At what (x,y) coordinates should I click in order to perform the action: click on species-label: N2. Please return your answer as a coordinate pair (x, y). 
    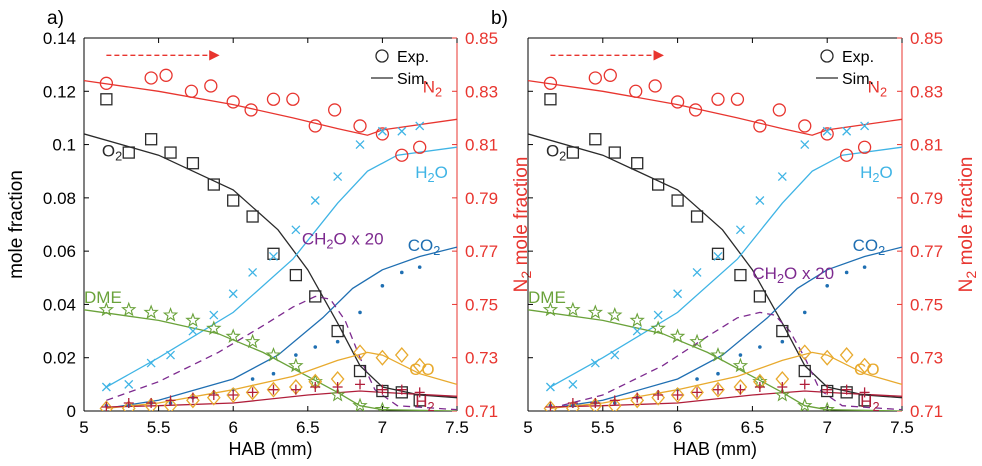
    Looking at the image, I should click on (877, 89).